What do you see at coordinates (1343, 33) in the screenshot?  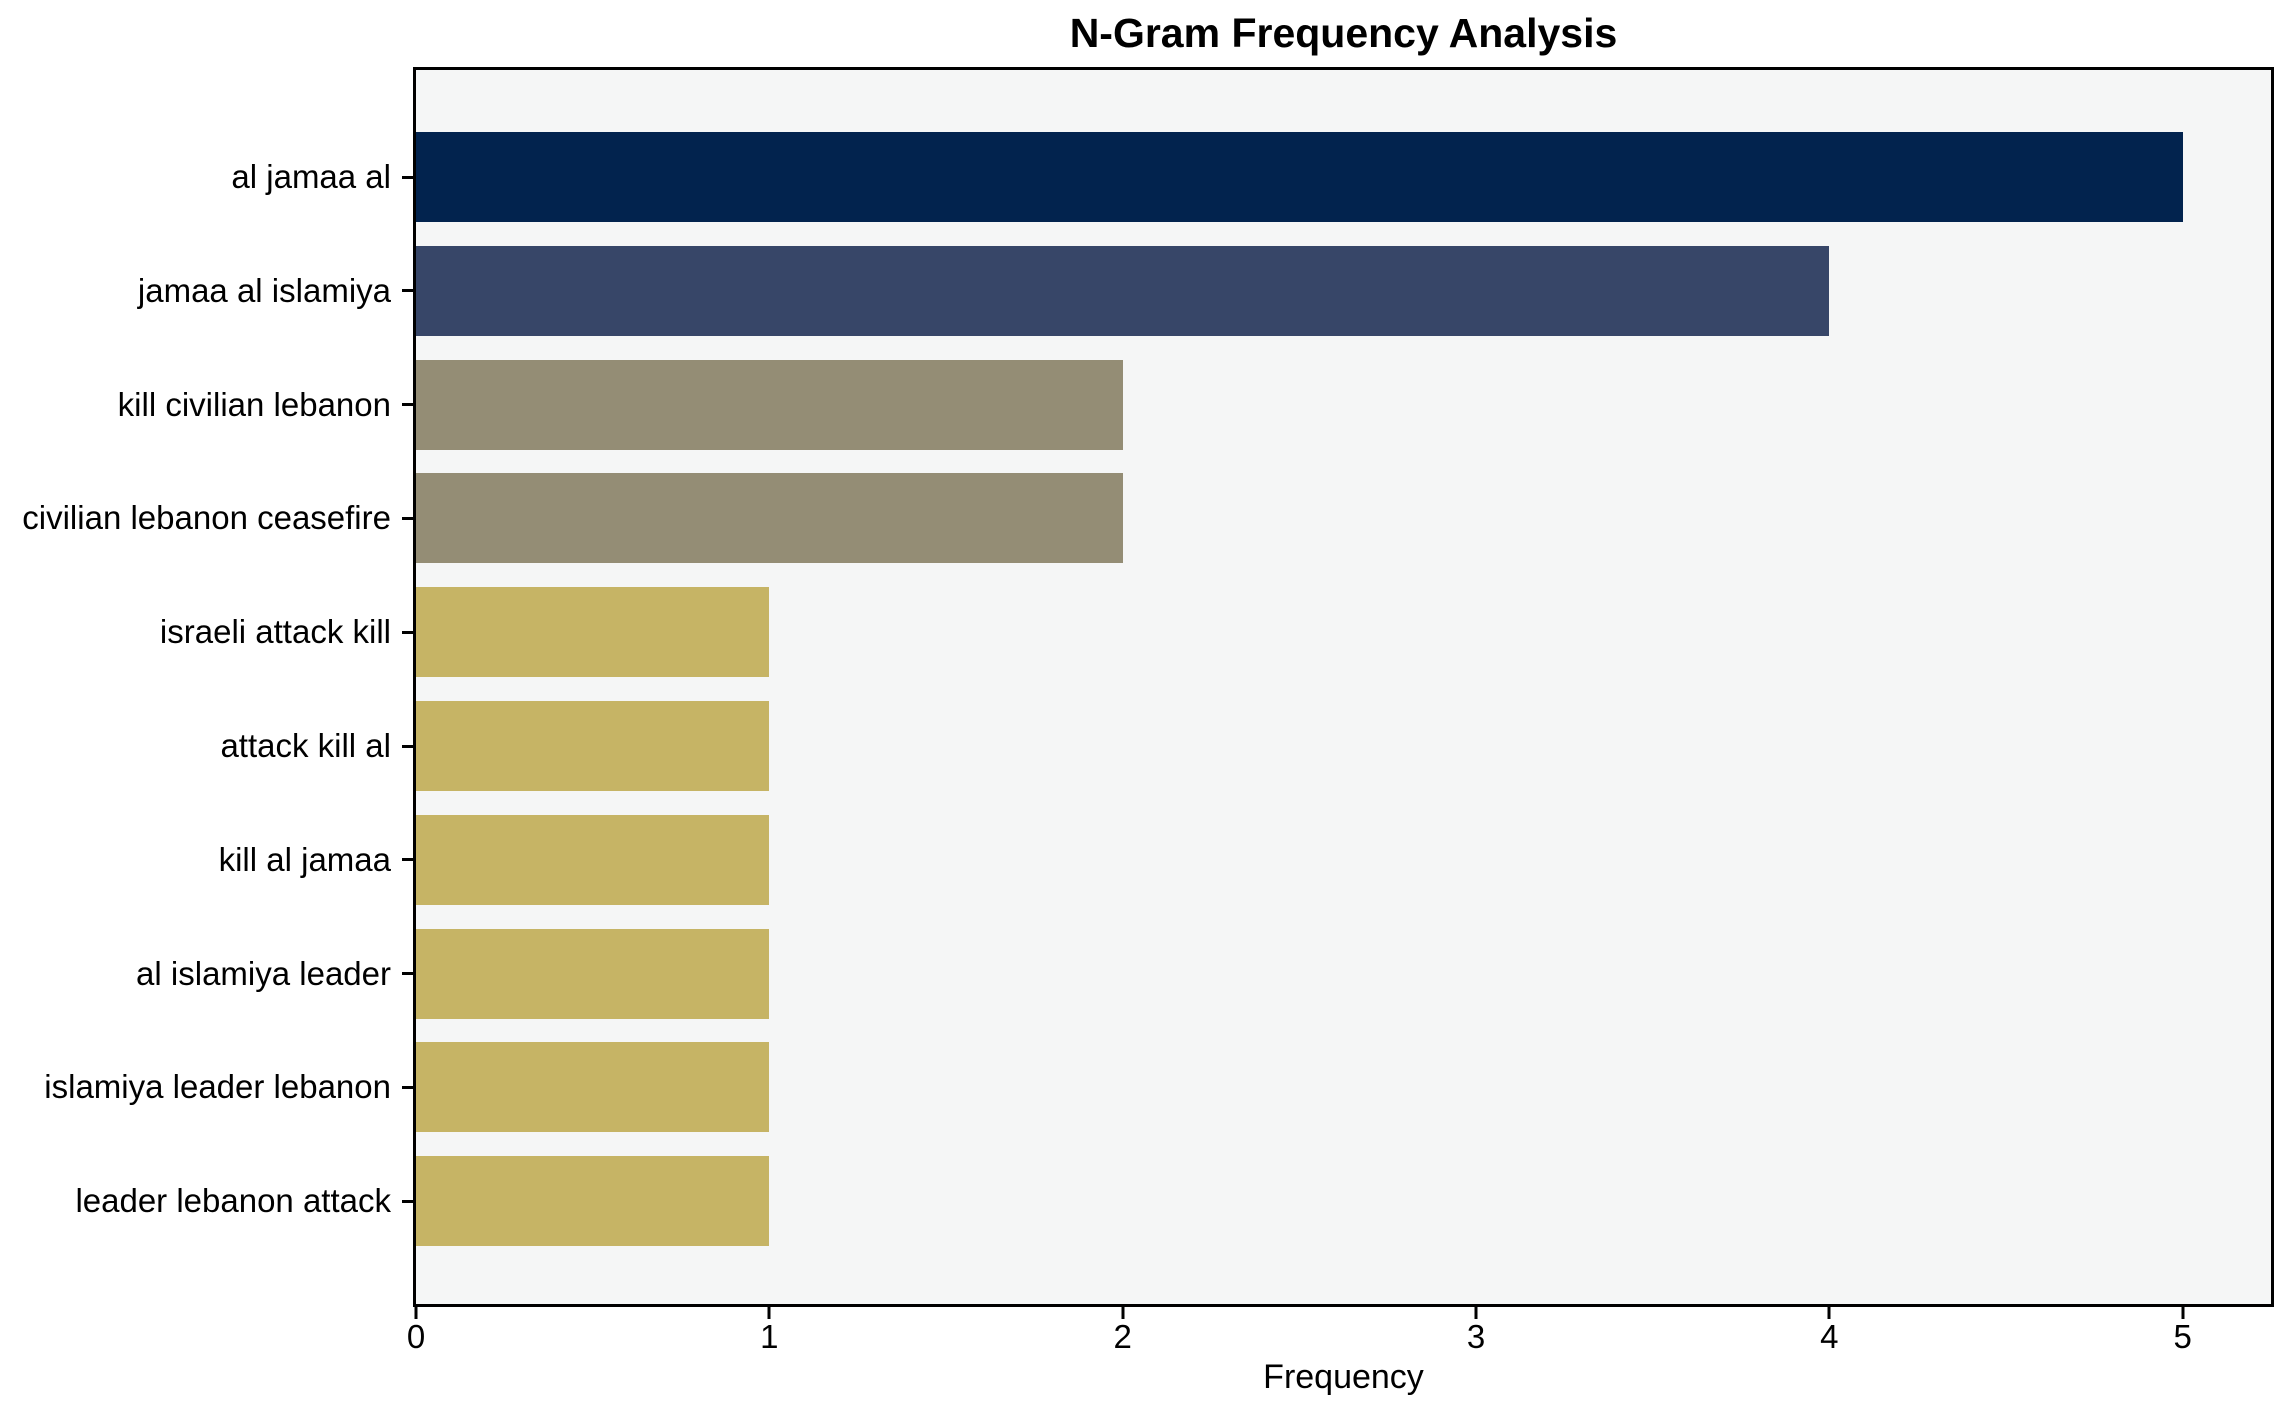 I see `chart-title: N-Gram Frequency Analysis` at bounding box center [1343, 33].